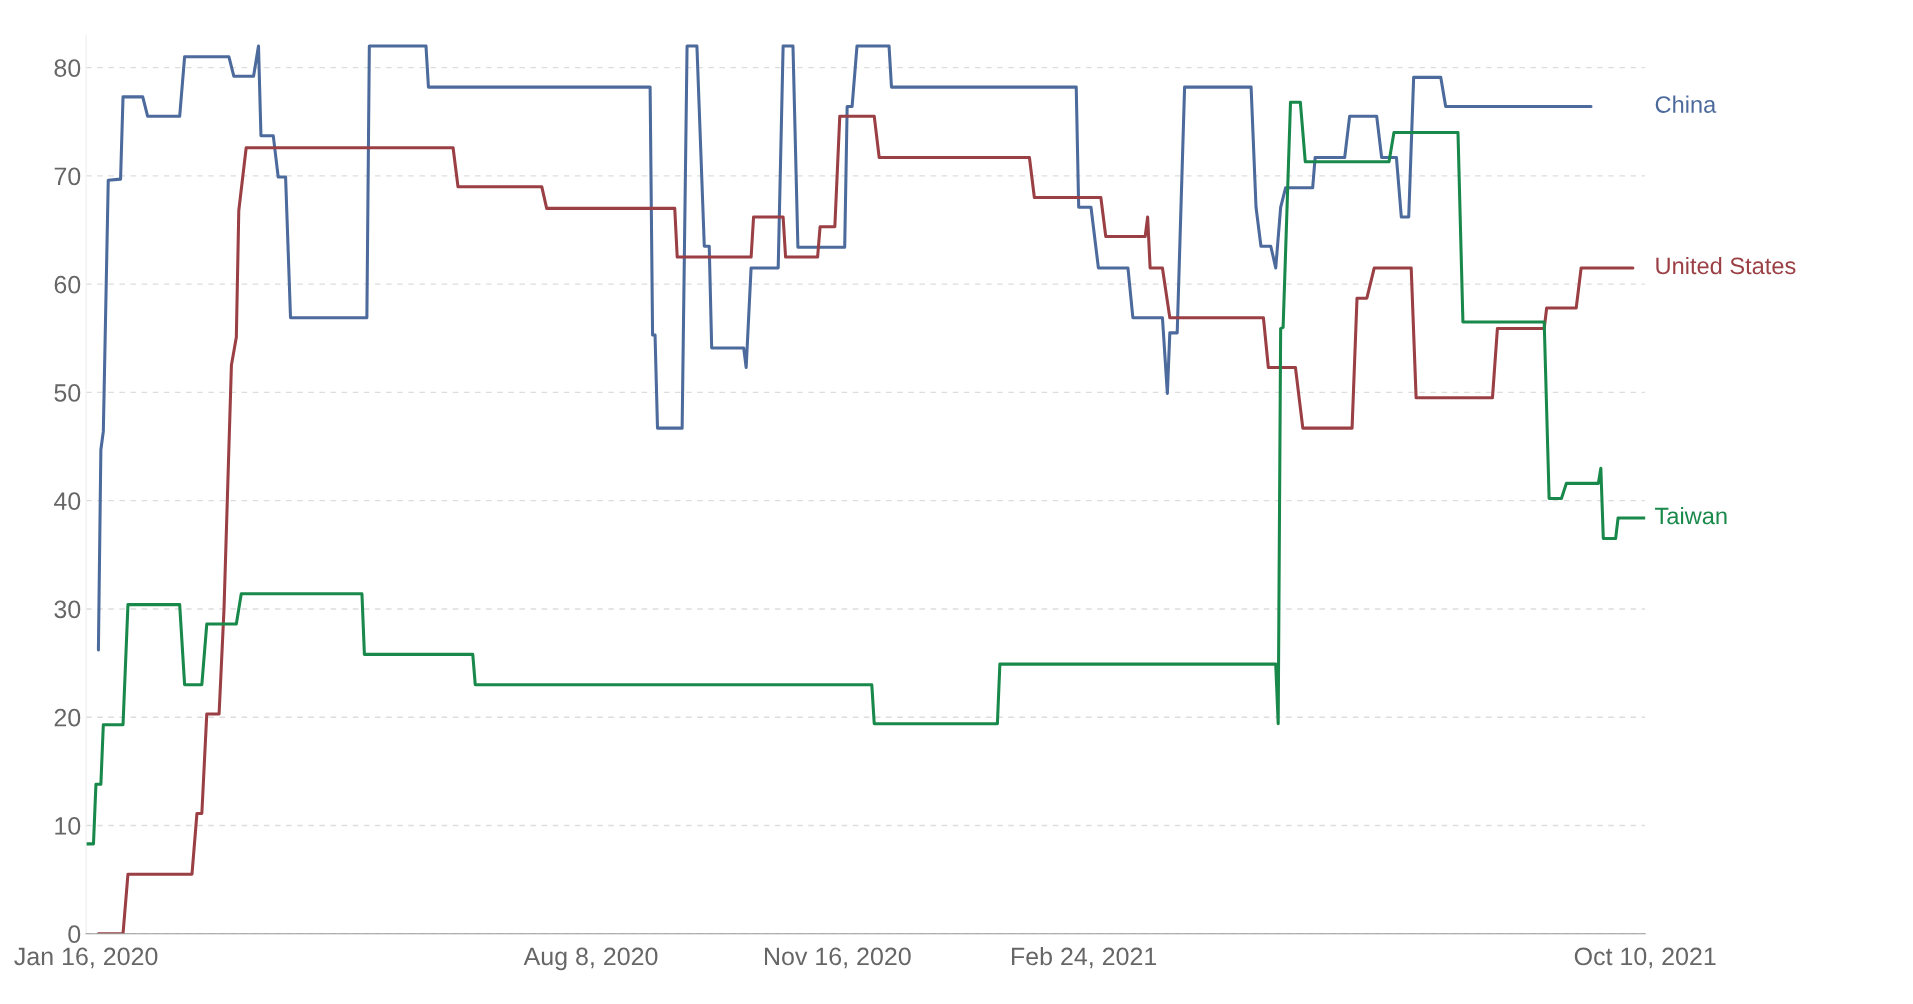 This screenshot has height=1004, width=1913. I want to click on series-label: United States, so click(1726, 265).